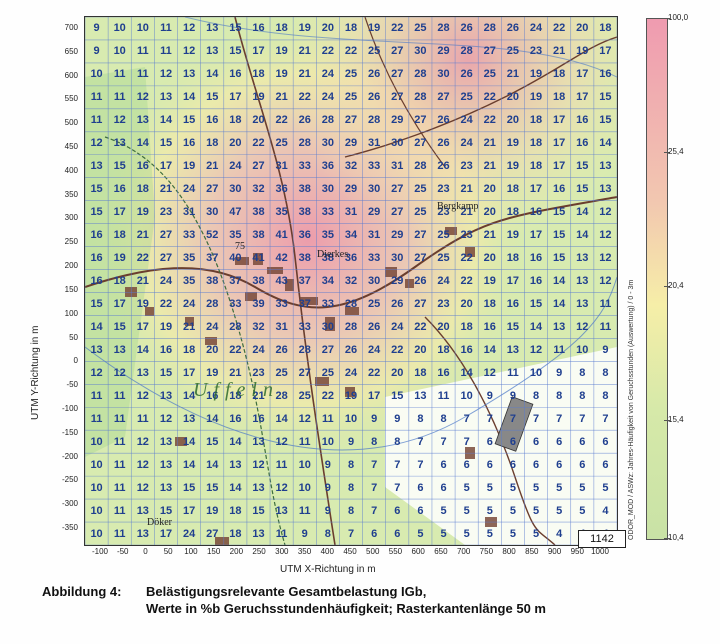 Image resolution: width=720 pixels, height=644 pixels. I want to click on road, so click(405, 92).